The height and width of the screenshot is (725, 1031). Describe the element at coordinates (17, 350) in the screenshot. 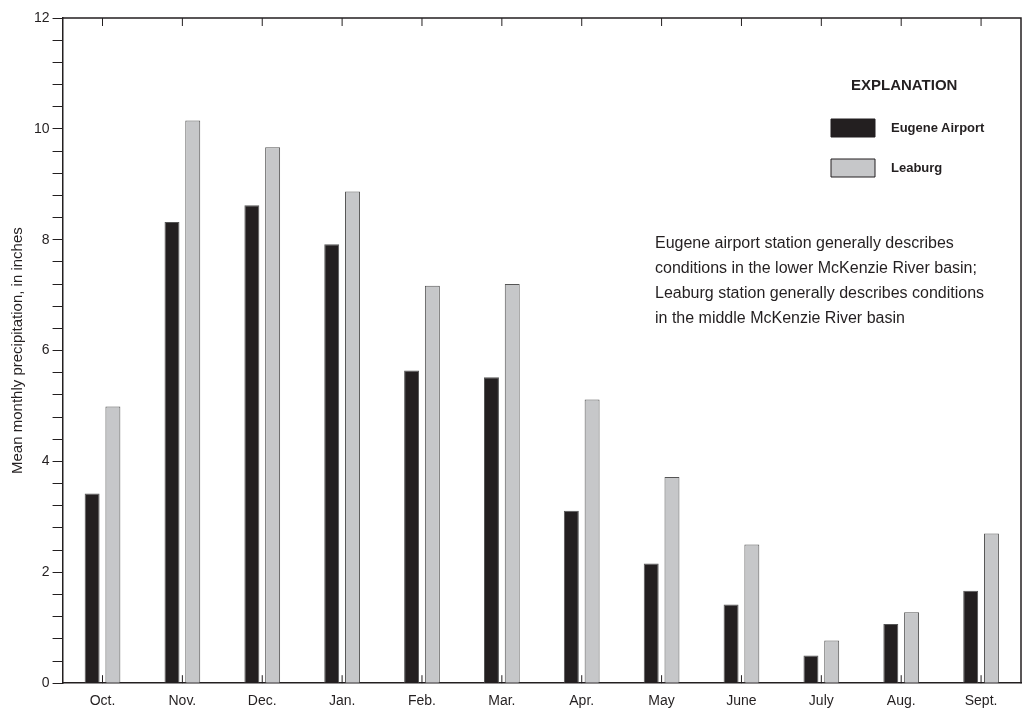

I see `y-axis-title: Mean monthly precipitation, in inches` at that location.